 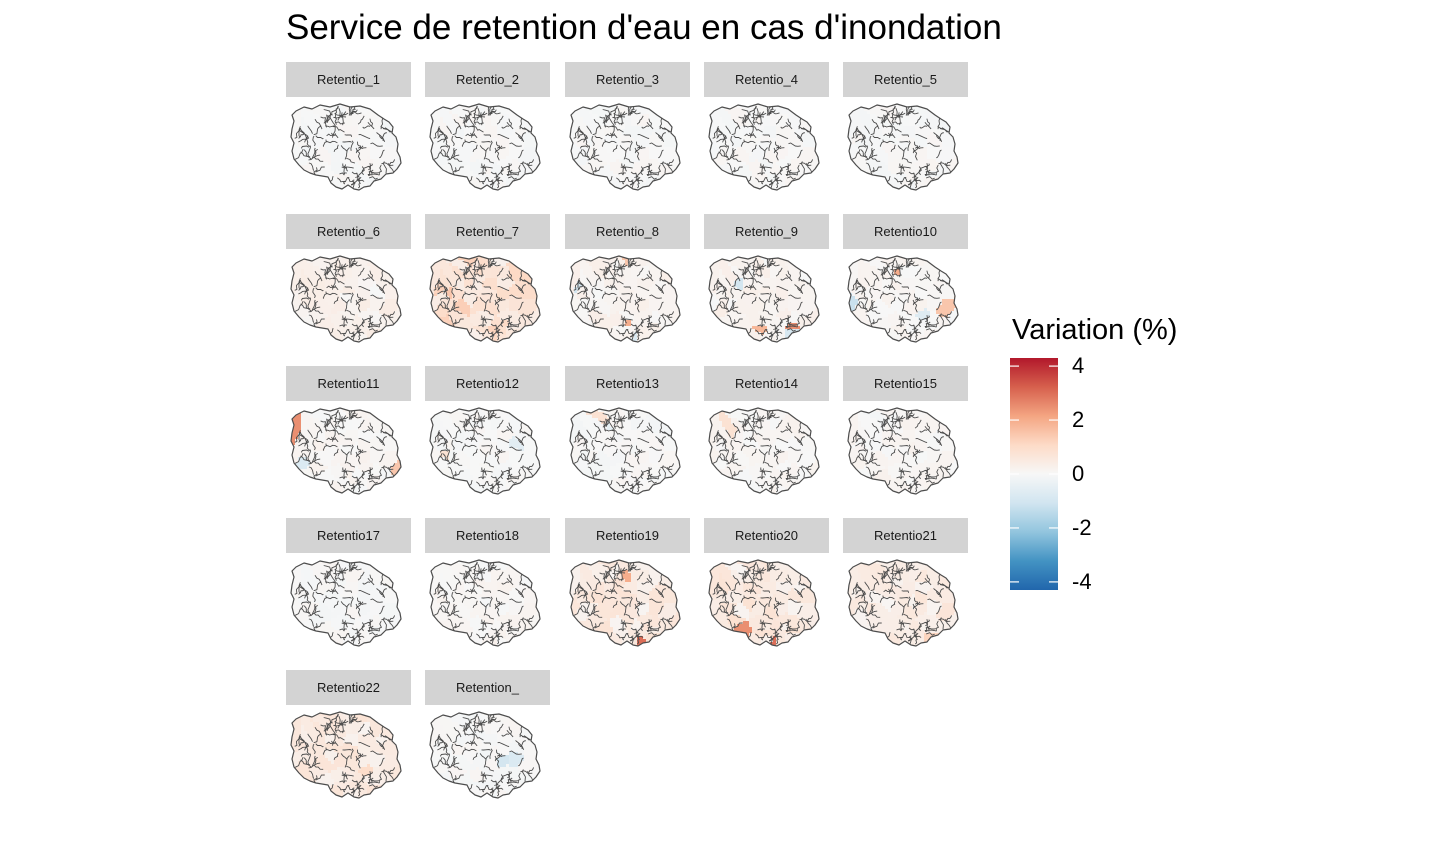 I want to click on facet-panel: Retentio20, so click(x=766, y=589).